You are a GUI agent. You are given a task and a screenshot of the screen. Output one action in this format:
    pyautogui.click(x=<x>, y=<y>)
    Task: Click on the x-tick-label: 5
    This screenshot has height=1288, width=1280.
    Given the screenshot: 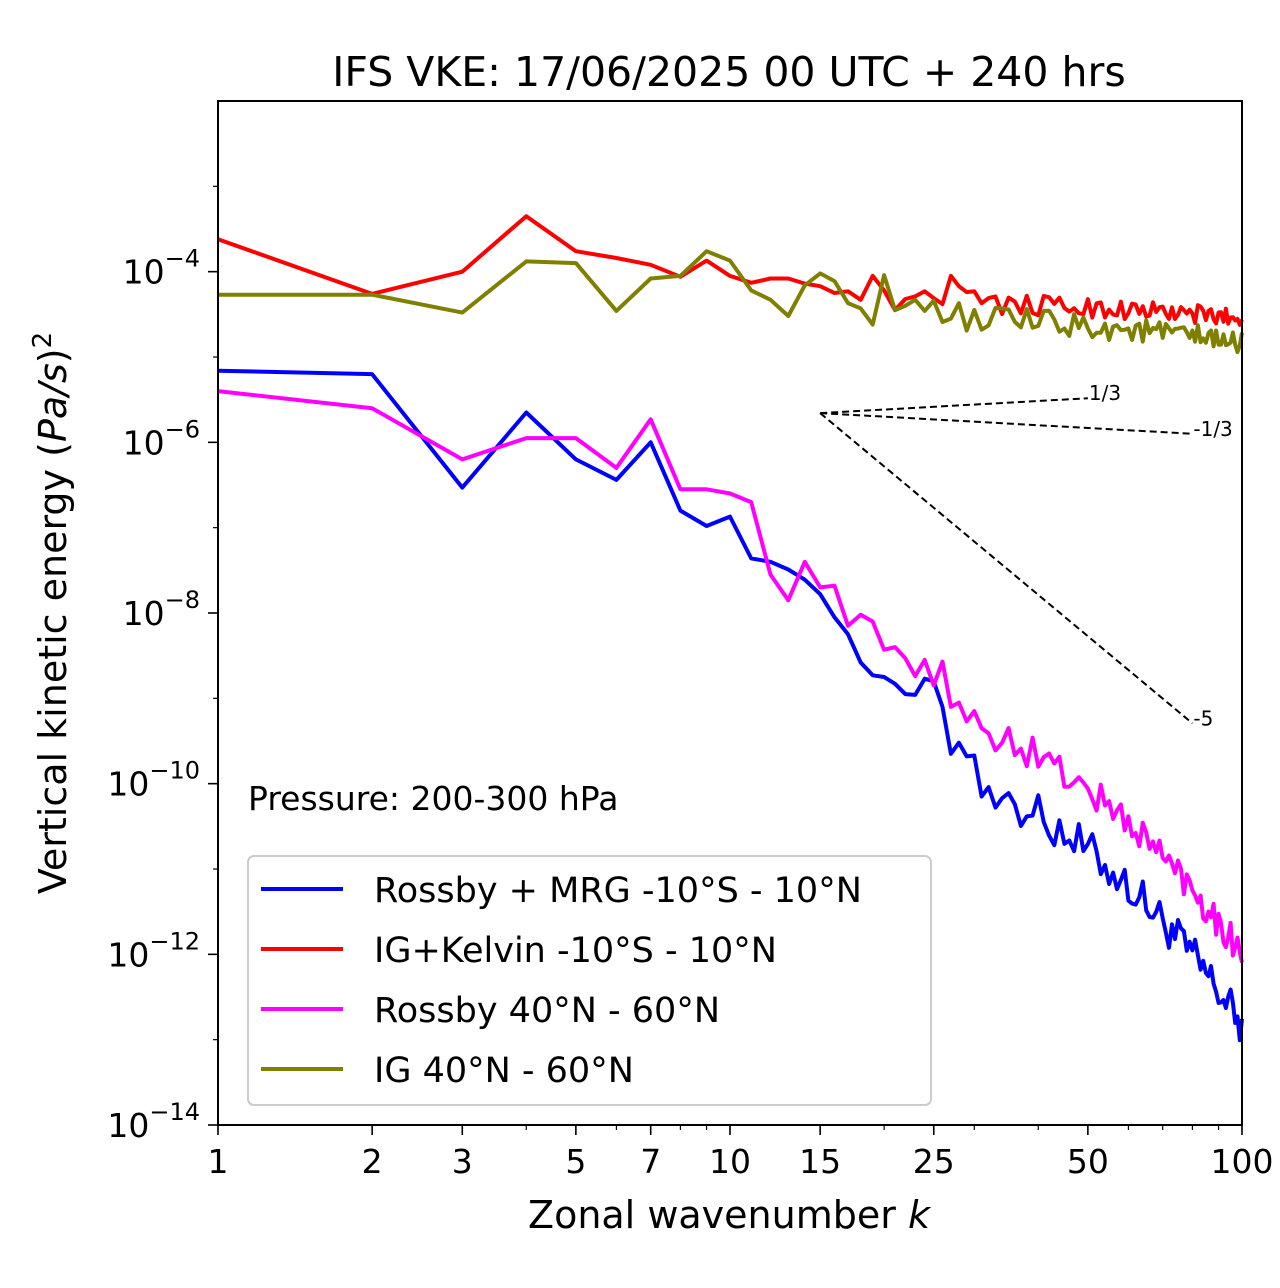 What is the action you would take?
    pyautogui.click(x=575, y=1161)
    